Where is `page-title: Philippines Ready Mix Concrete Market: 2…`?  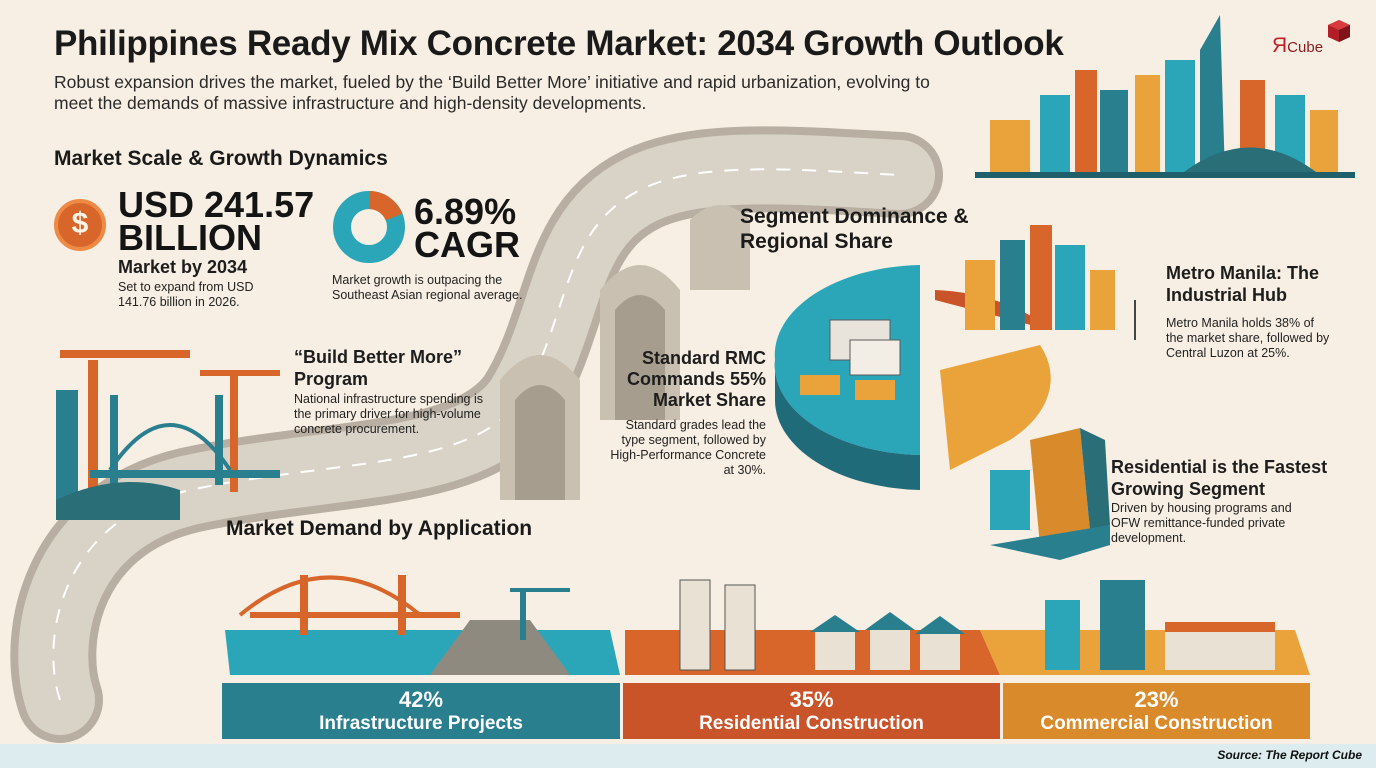
page-title: Philippines Ready Mix Concrete Market: 2… is located at coordinates (559, 43).